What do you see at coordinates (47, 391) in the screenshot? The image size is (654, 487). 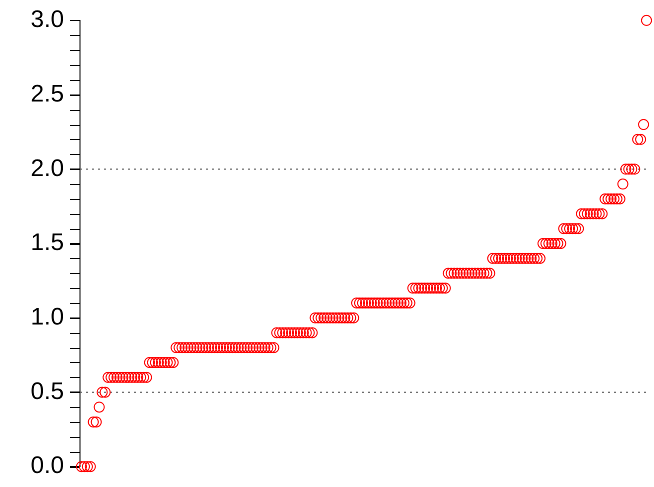 I see `y-tick-label: 0.5` at bounding box center [47, 391].